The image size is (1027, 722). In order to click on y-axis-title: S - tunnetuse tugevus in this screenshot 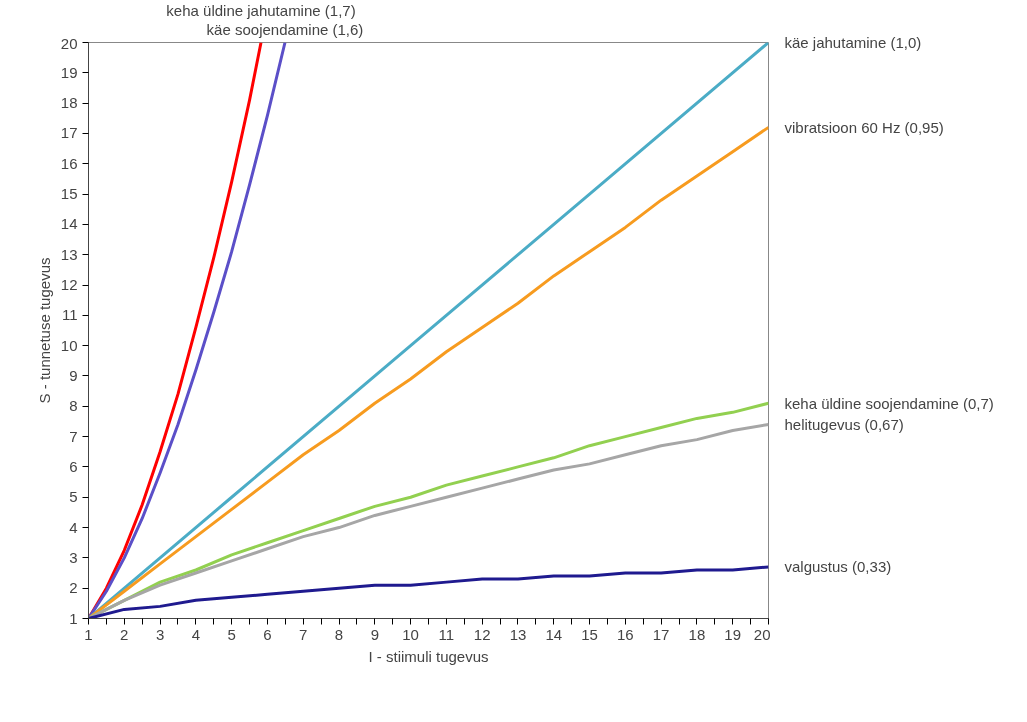, I will do `click(44, 330)`.